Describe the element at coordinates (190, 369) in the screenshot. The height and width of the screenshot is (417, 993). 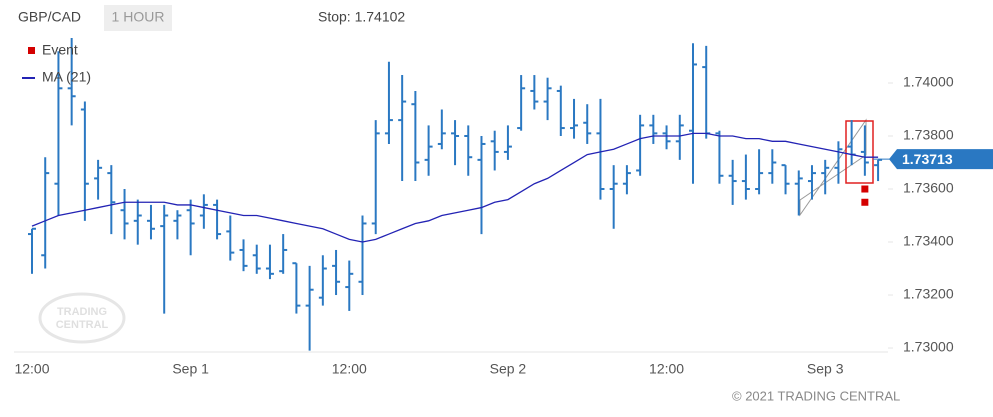
I see `x-tick-label: Sep 1` at that location.